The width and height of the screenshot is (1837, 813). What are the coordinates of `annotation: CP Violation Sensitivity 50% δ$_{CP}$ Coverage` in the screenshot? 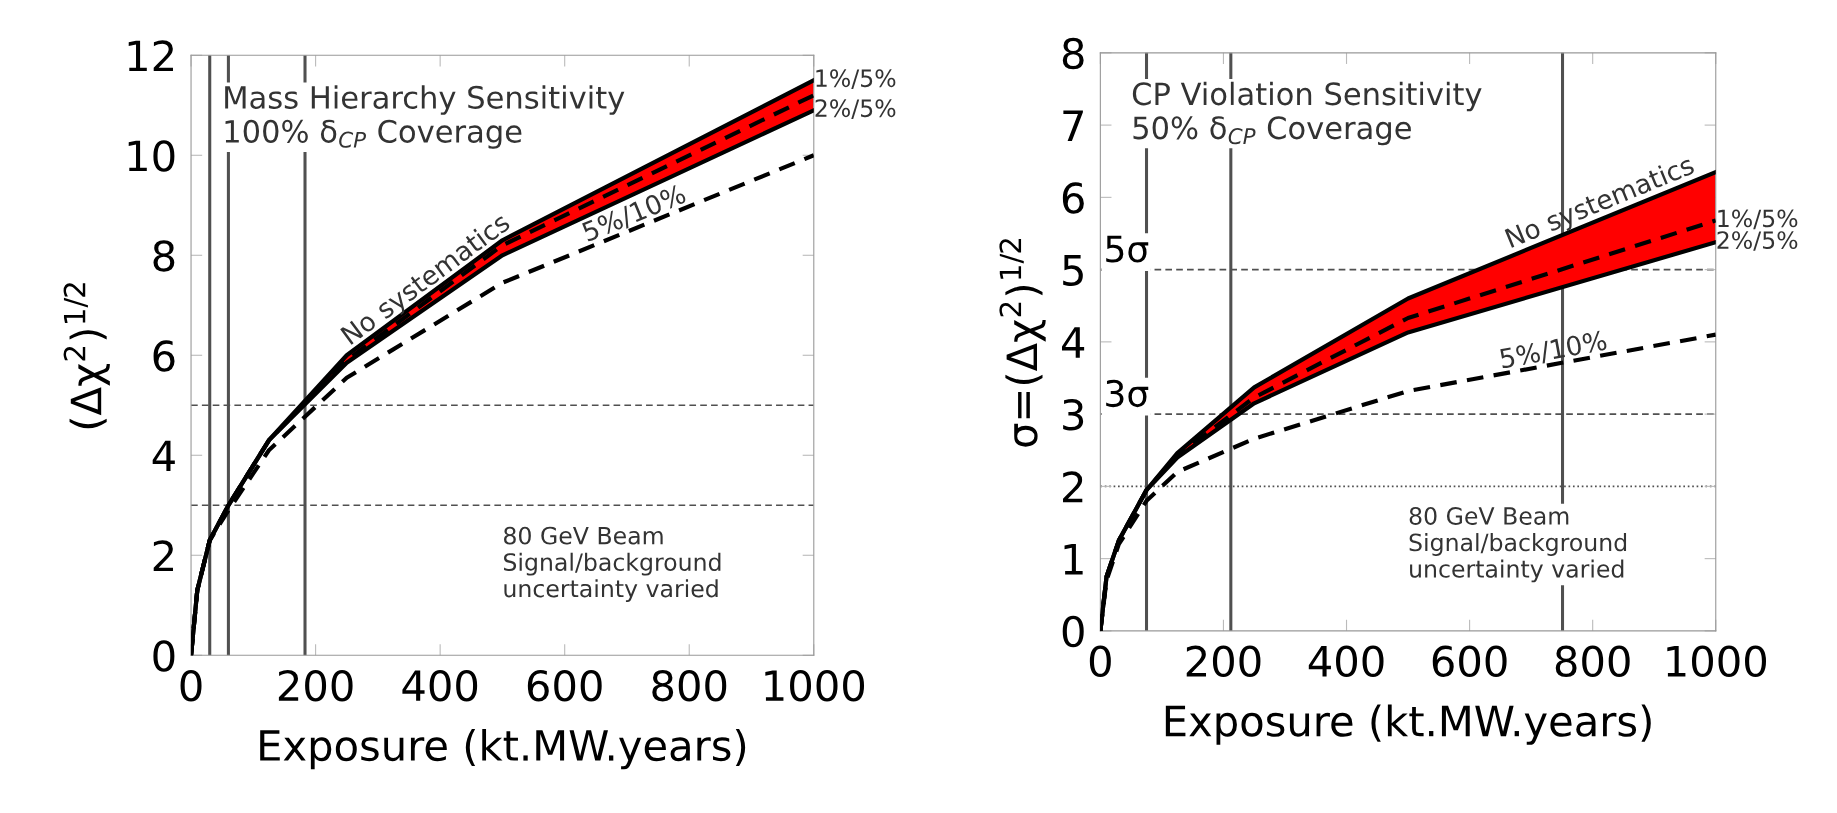 It's located at (1307, 113).